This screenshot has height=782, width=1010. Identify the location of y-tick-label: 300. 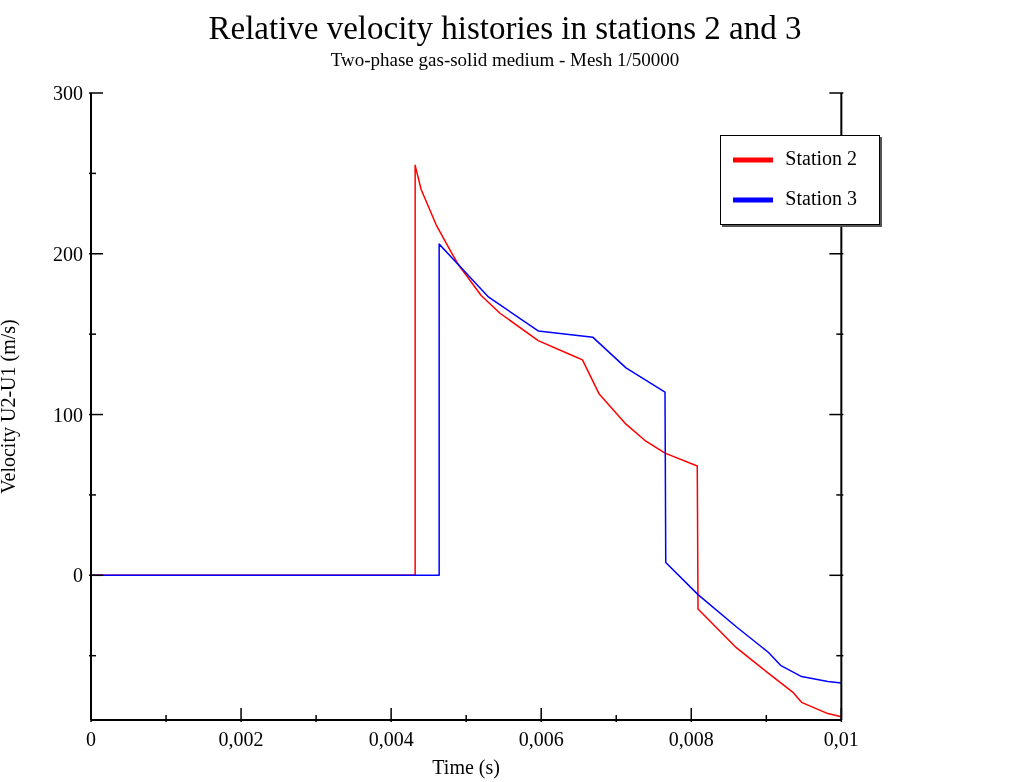
(68, 93).